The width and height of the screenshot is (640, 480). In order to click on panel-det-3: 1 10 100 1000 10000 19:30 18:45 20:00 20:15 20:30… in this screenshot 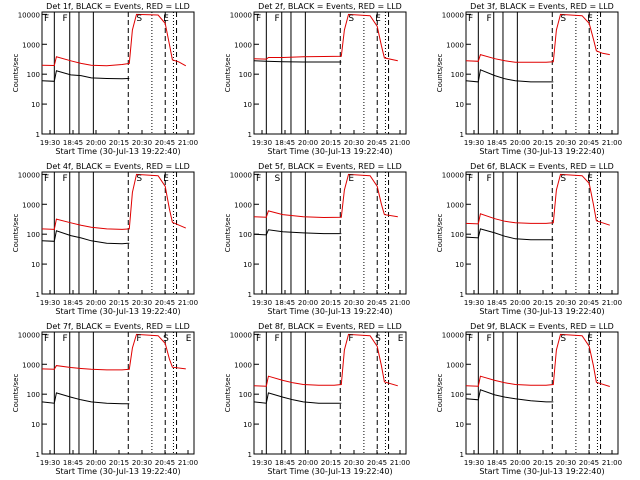, I will do `click(529, 79)`.